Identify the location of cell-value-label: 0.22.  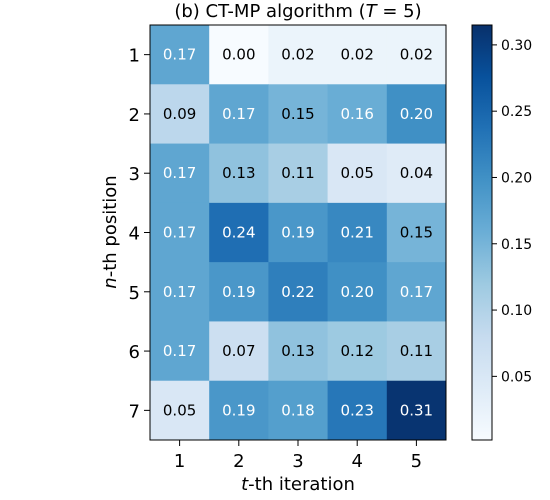
(297, 292).